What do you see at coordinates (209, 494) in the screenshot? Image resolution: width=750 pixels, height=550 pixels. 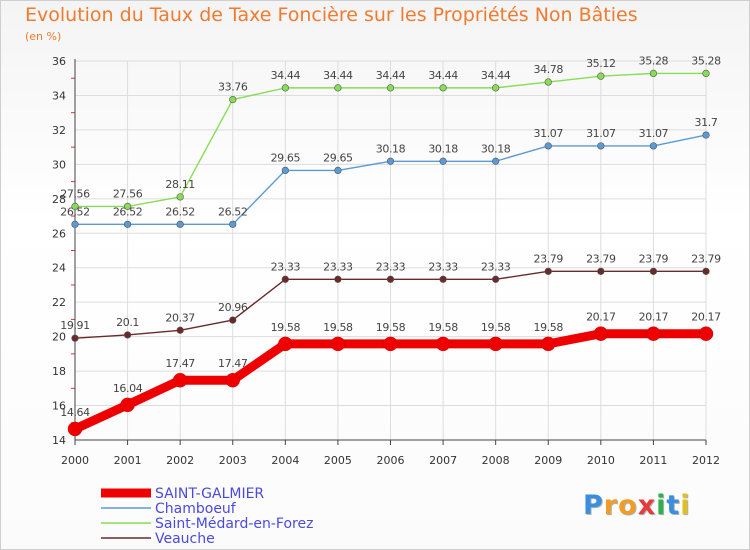 I see `legend-label: SAINT-GALMIER` at bounding box center [209, 494].